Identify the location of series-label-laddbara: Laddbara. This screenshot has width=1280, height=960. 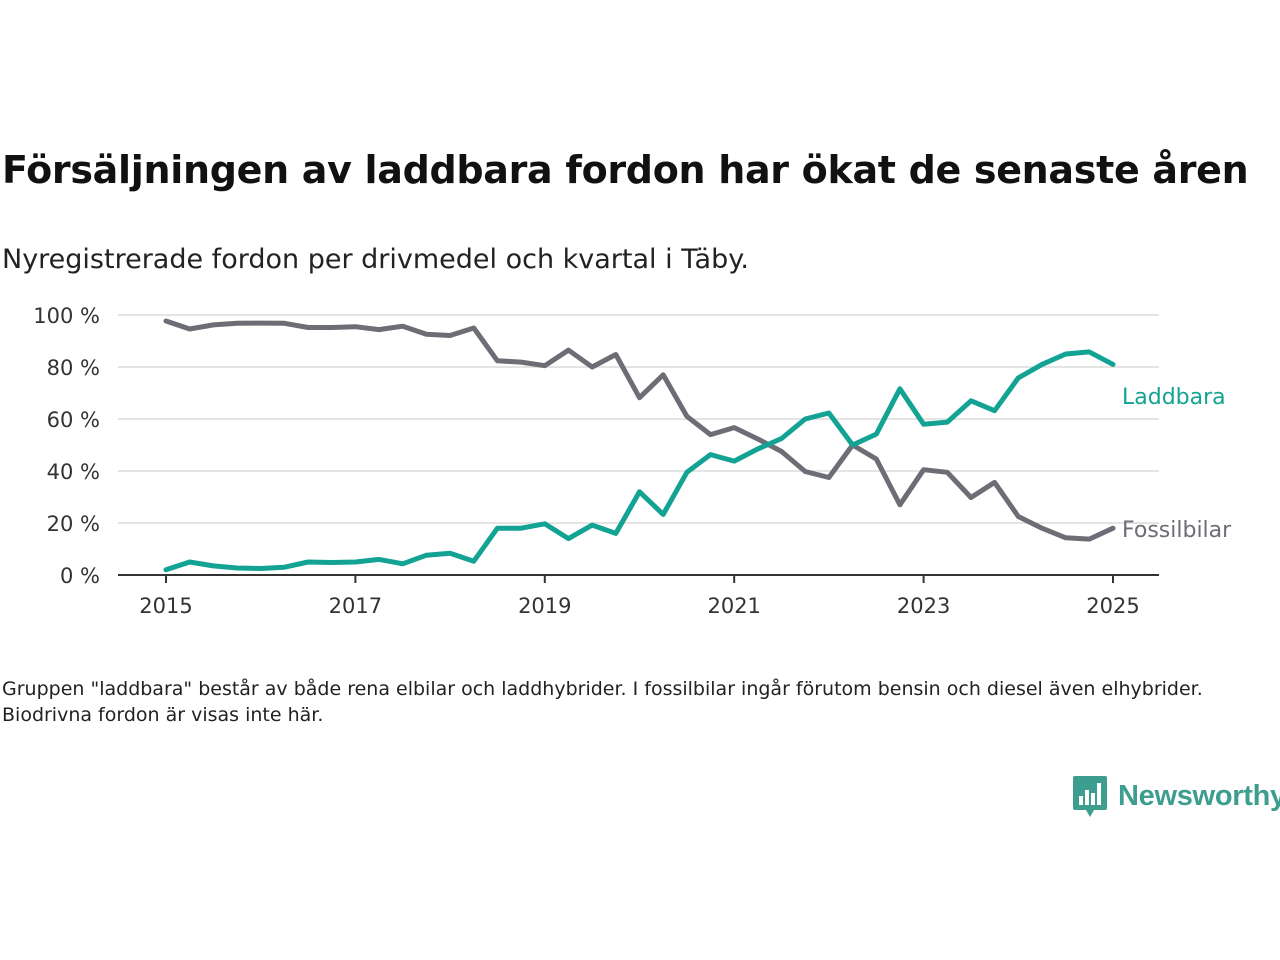
(1174, 397).